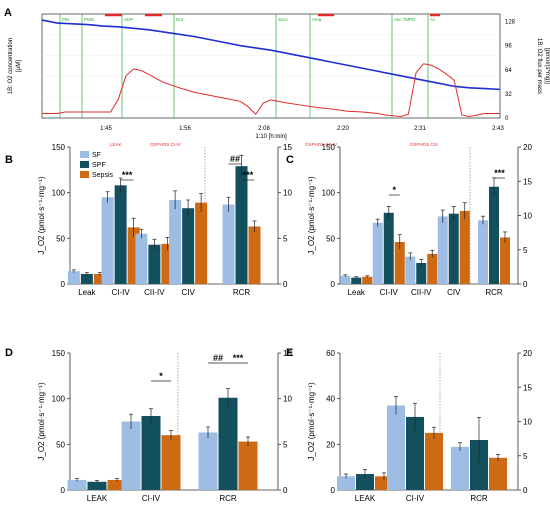 This screenshot has height=516, width=550. I want to click on panel-label: E, so click(289, 353).